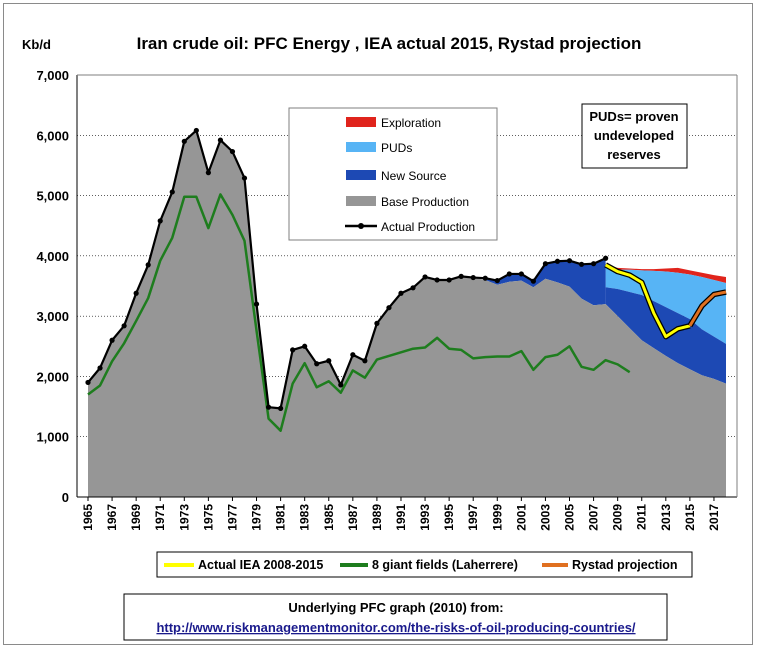 The image size is (758, 652). What do you see at coordinates (411, 123) in the screenshot?
I see `legend-exploration: Exploration` at bounding box center [411, 123].